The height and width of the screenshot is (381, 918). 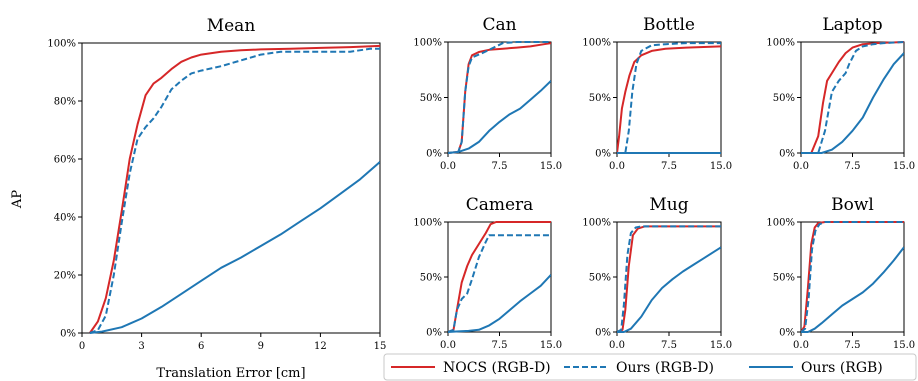 I want to click on panel-laptop: Laptop 0.0 7.5 15.0 0% 50% 100%, so click(x=840, y=93).